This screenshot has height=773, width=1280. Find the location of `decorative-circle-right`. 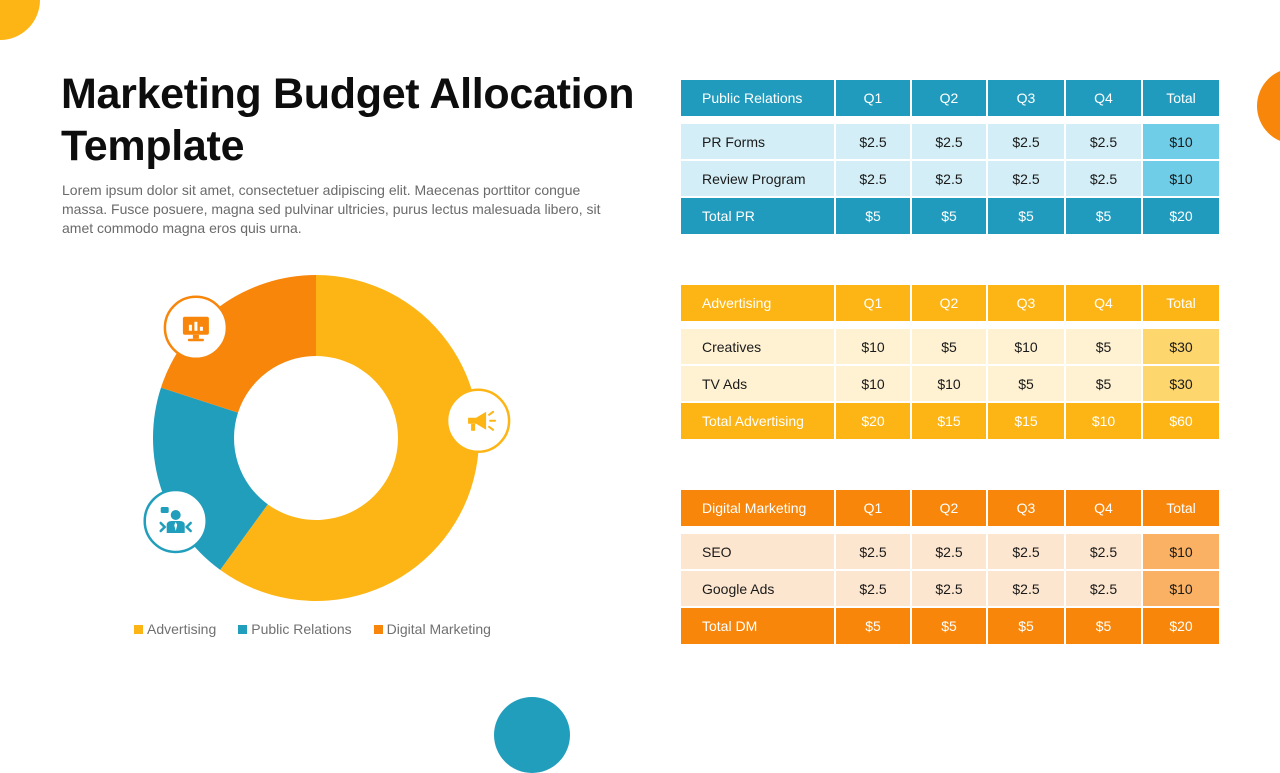

decorative-circle-right is located at coordinates (1268, 106).